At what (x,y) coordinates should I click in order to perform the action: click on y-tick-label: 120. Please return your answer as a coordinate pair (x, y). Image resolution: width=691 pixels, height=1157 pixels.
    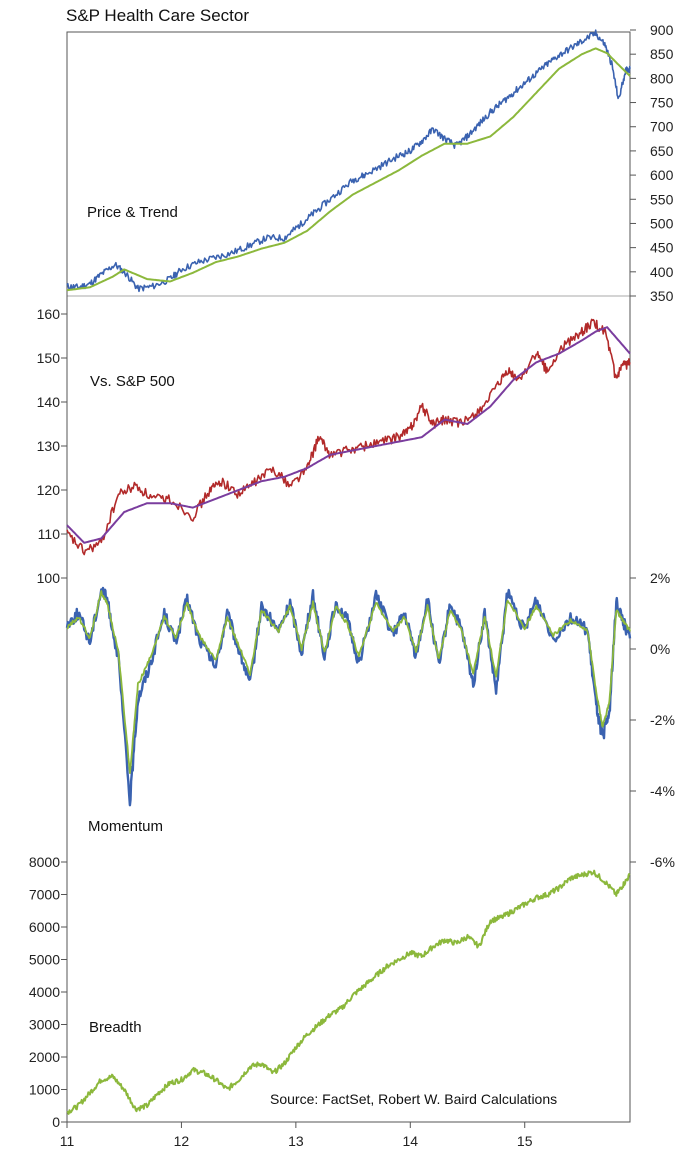
    Looking at the image, I should click on (49, 490).